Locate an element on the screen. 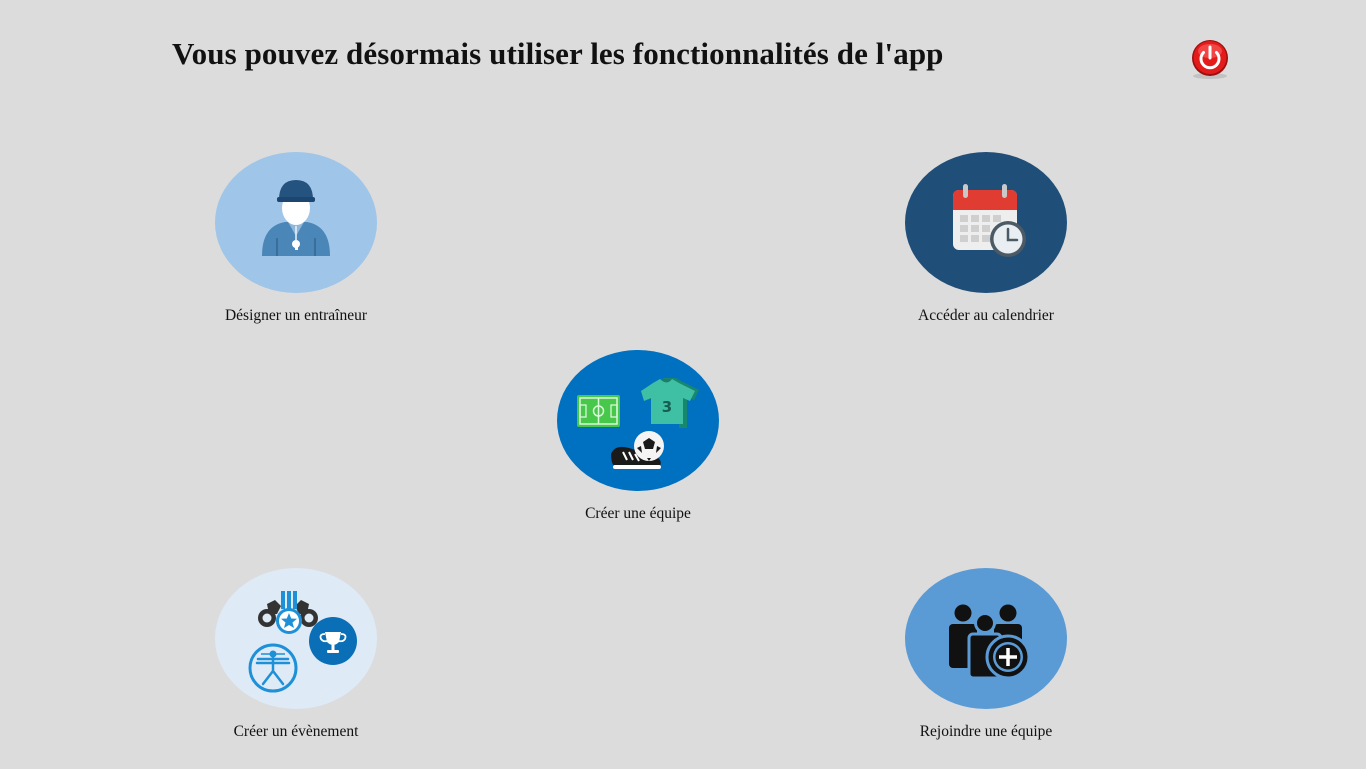  join-team-circle is located at coordinates (986, 638).